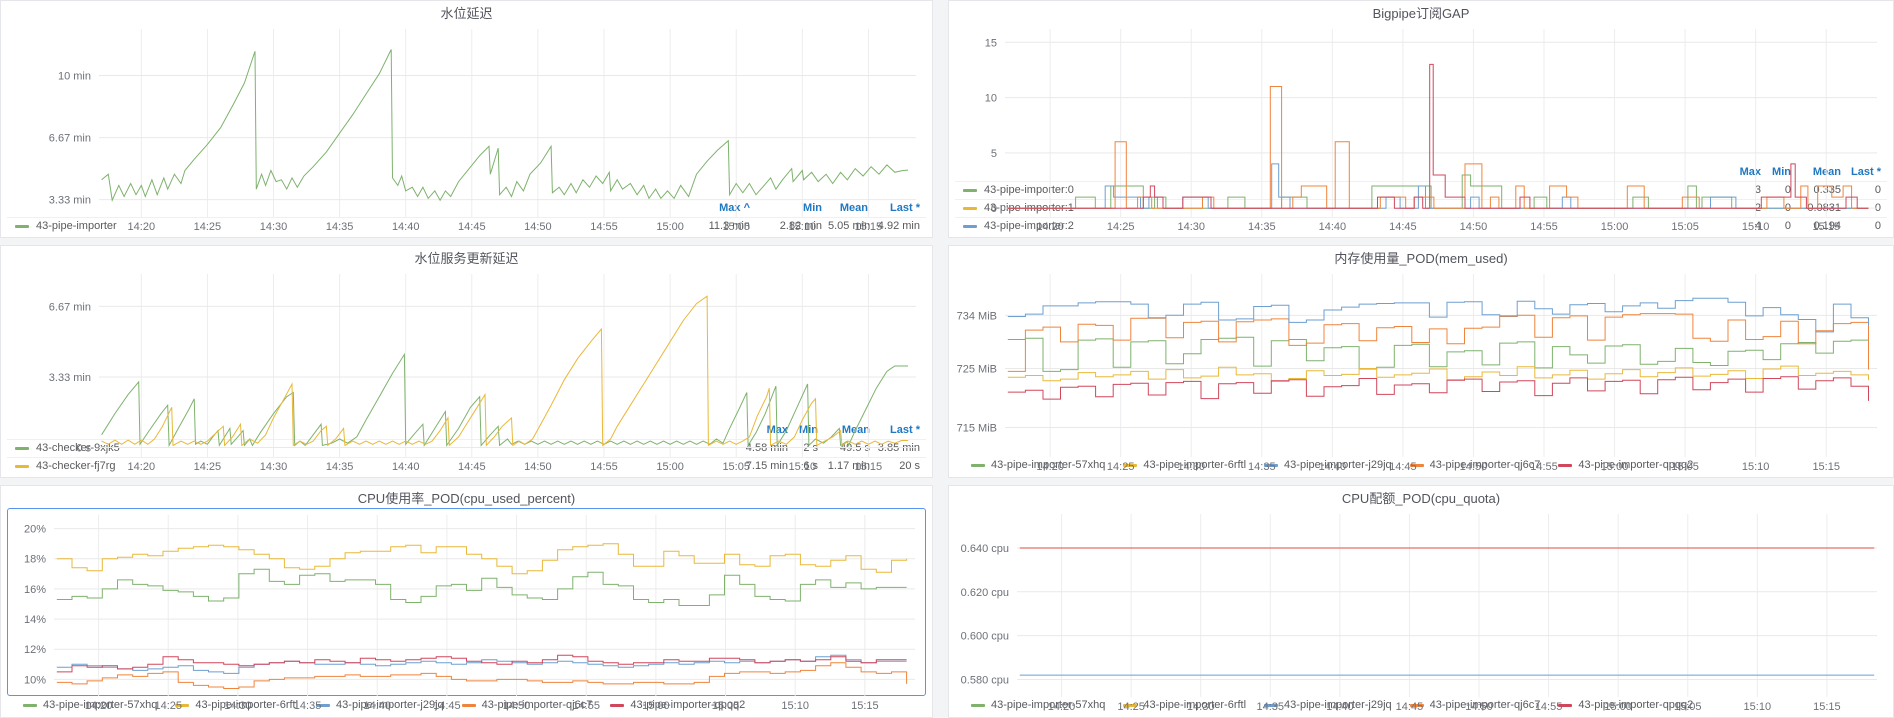 The width and height of the screenshot is (1894, 718). Describe the element at coordinates (898, 448) in the screenshot. I see `legend-stat-value: 3.85 min` at that location.